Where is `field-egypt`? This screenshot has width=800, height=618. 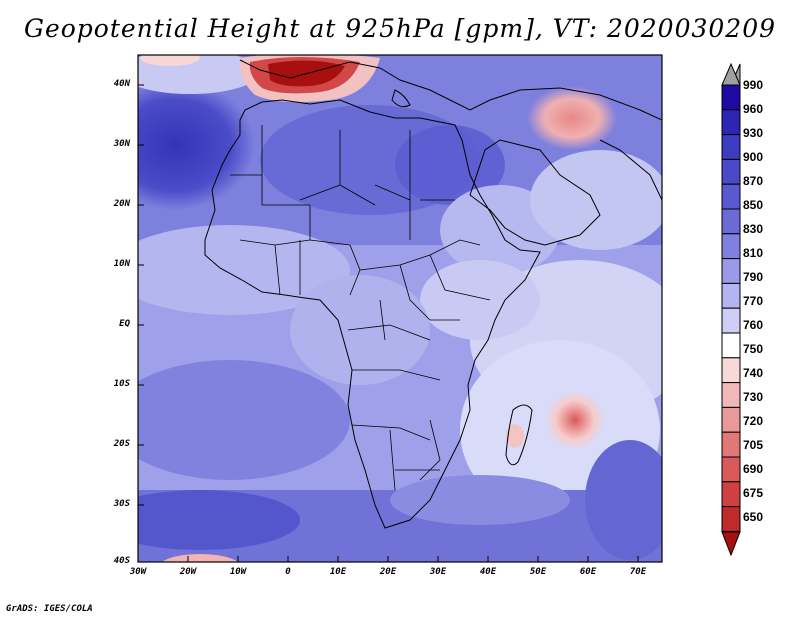 field-egypt is located at coordinates (450, 165).